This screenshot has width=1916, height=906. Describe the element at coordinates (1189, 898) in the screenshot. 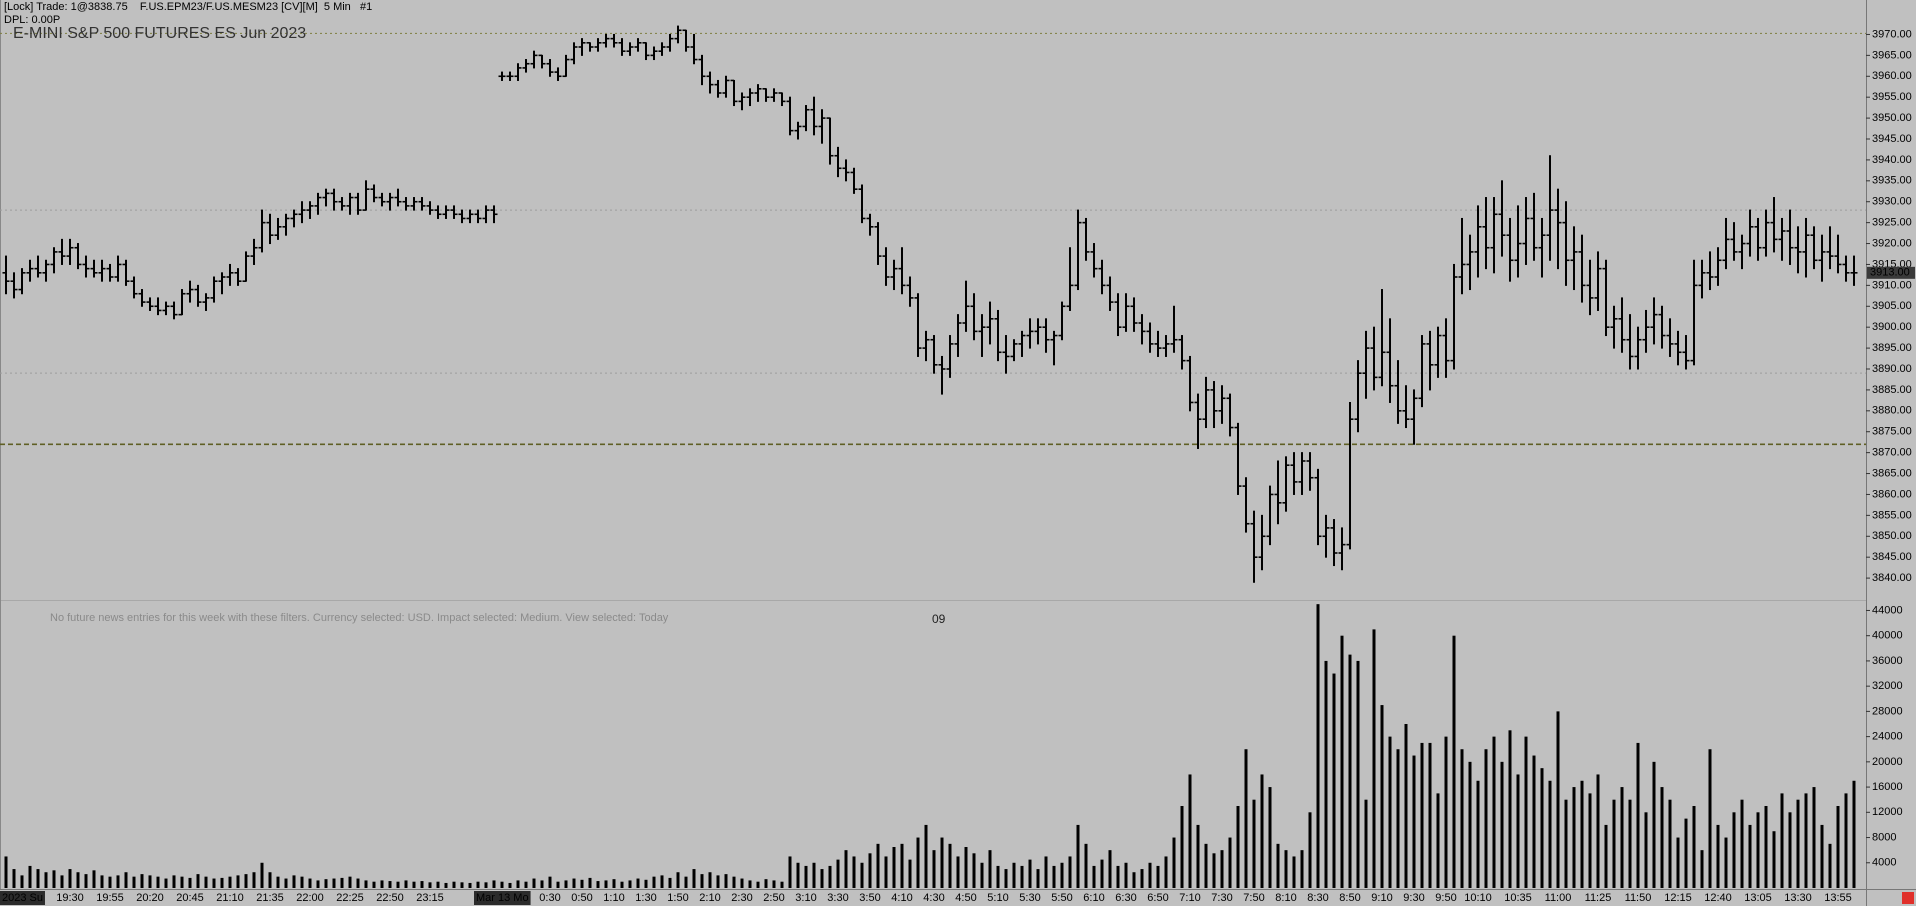

I see `x-tick-label: 7:10` at that location.